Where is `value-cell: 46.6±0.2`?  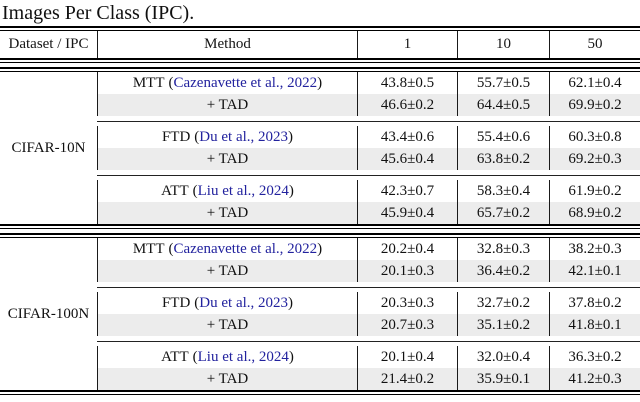 value-cell: 46.6±0.2 is located at coordinates (407, 105).